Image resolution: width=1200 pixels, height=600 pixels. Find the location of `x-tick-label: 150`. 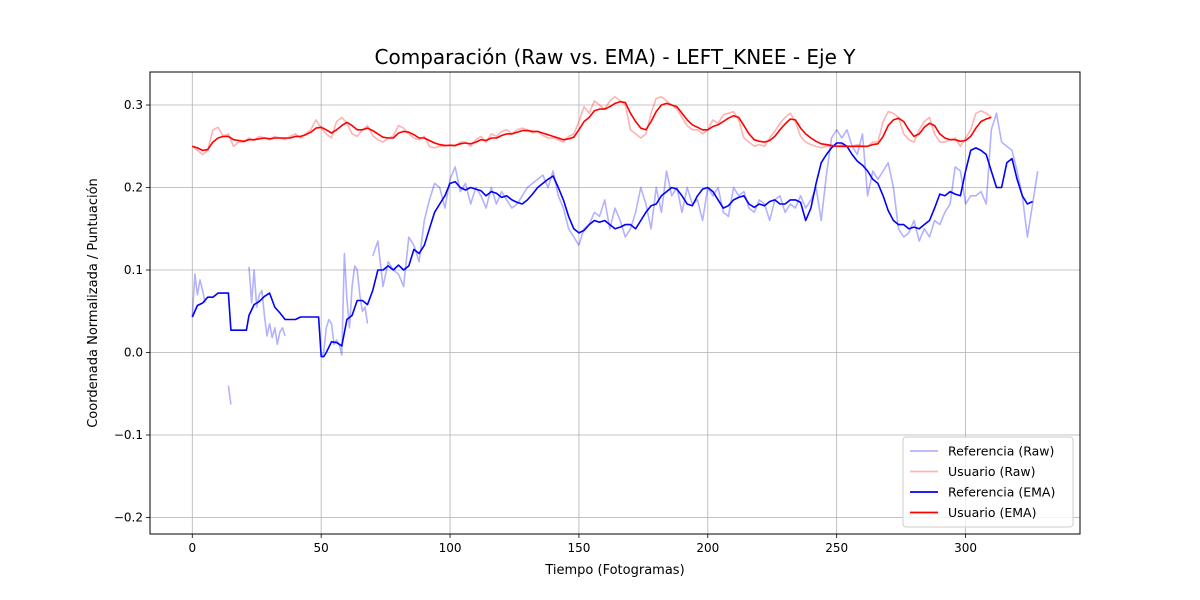

x-tick-label: 150 is located at coordinates (578, 548).